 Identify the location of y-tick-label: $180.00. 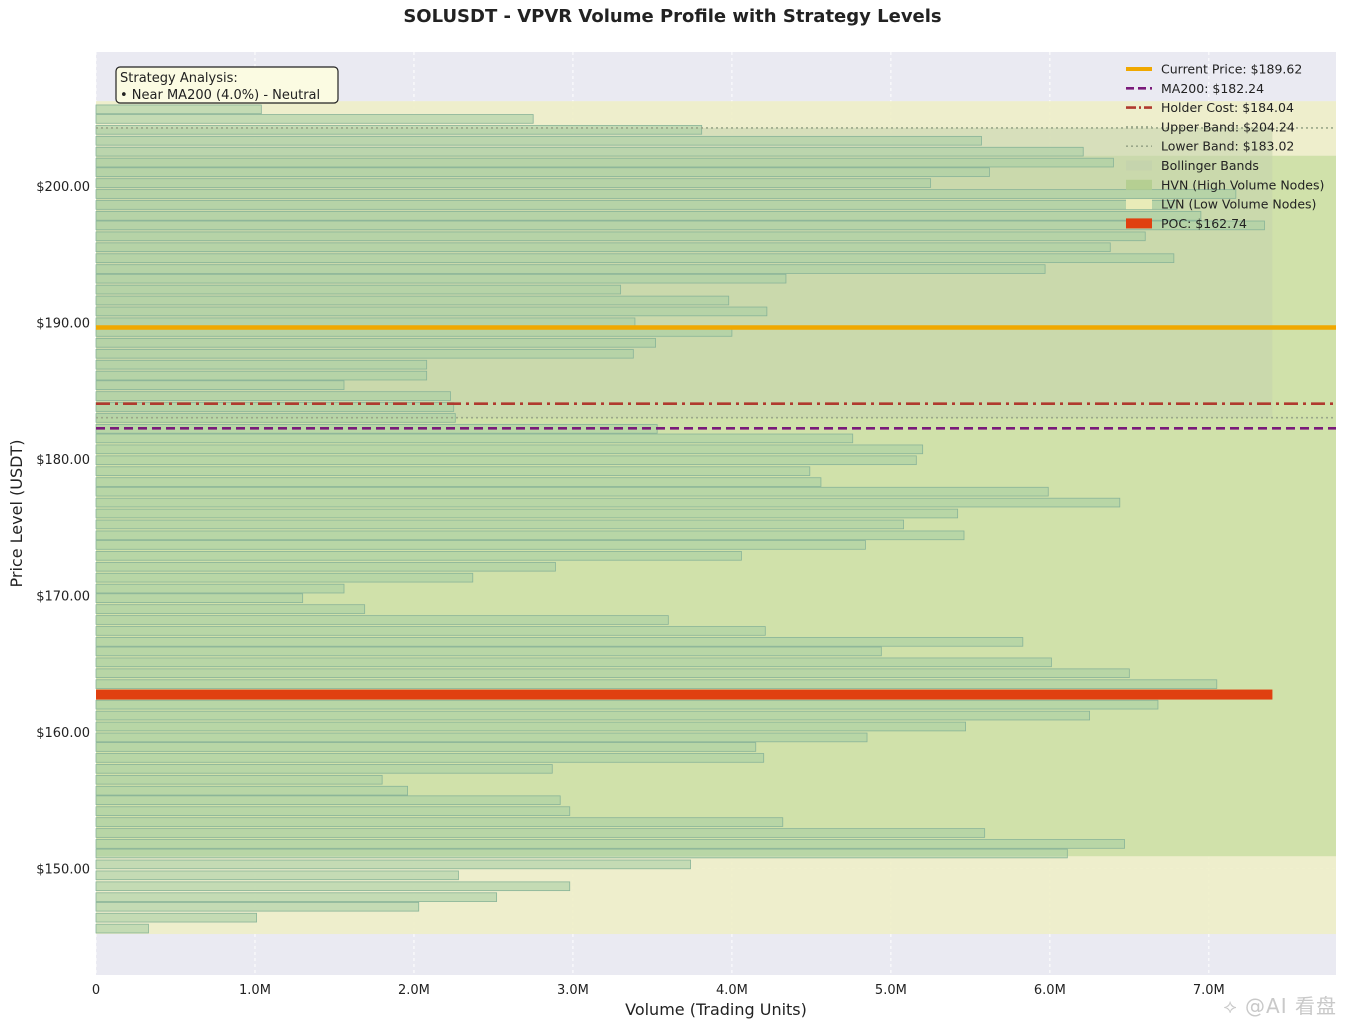
(63, 460).